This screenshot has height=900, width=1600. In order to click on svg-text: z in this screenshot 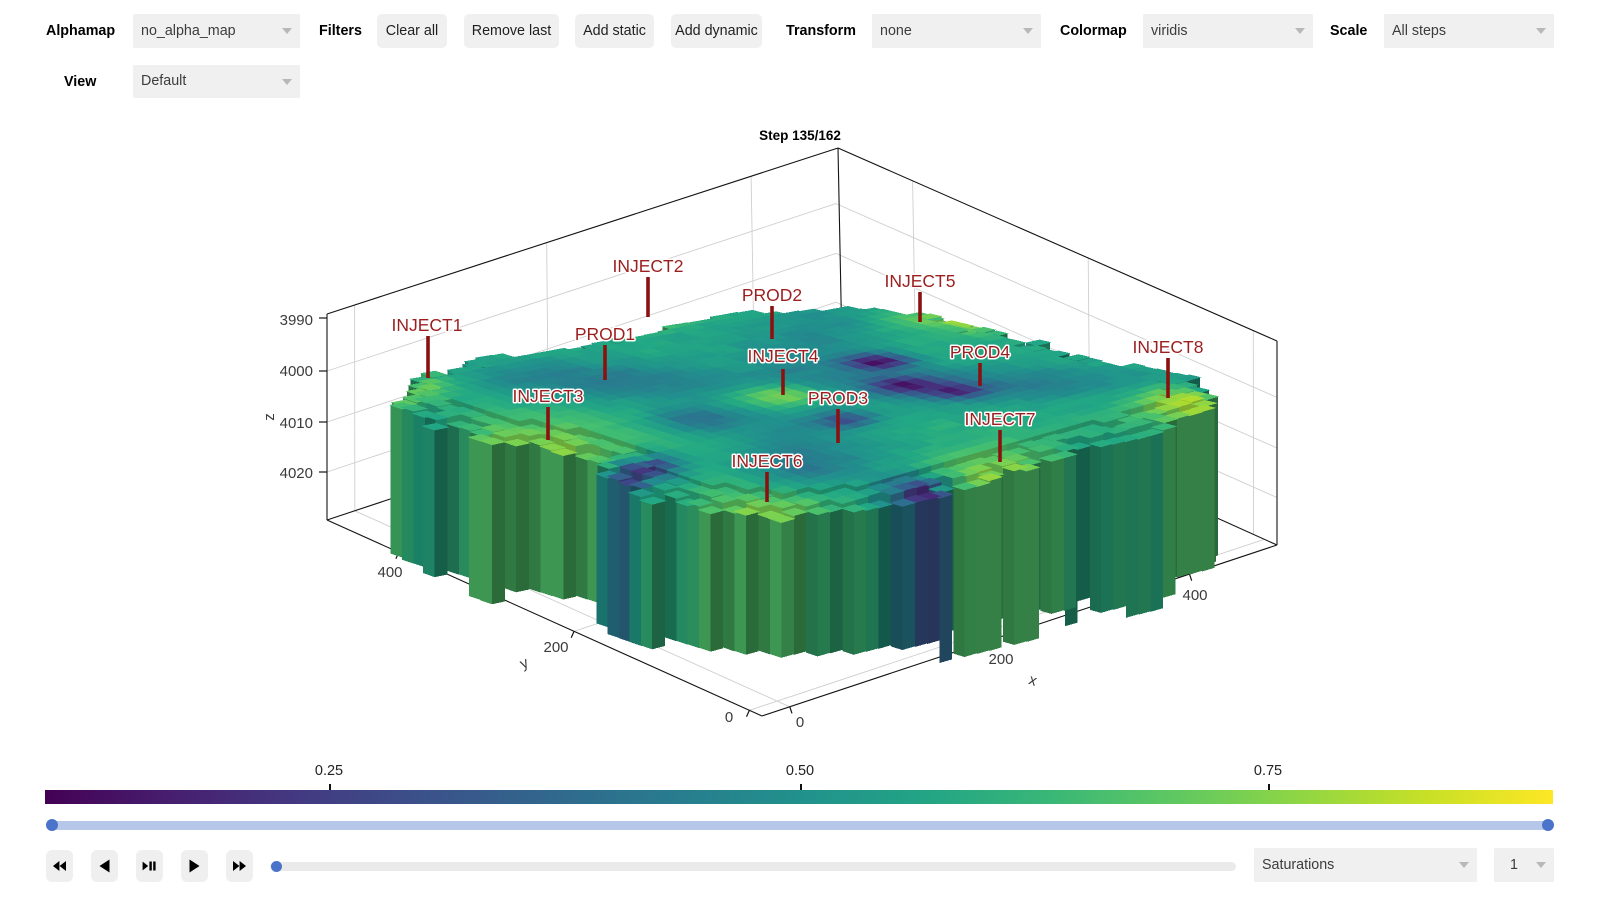, I will do `click(269, 417)`.